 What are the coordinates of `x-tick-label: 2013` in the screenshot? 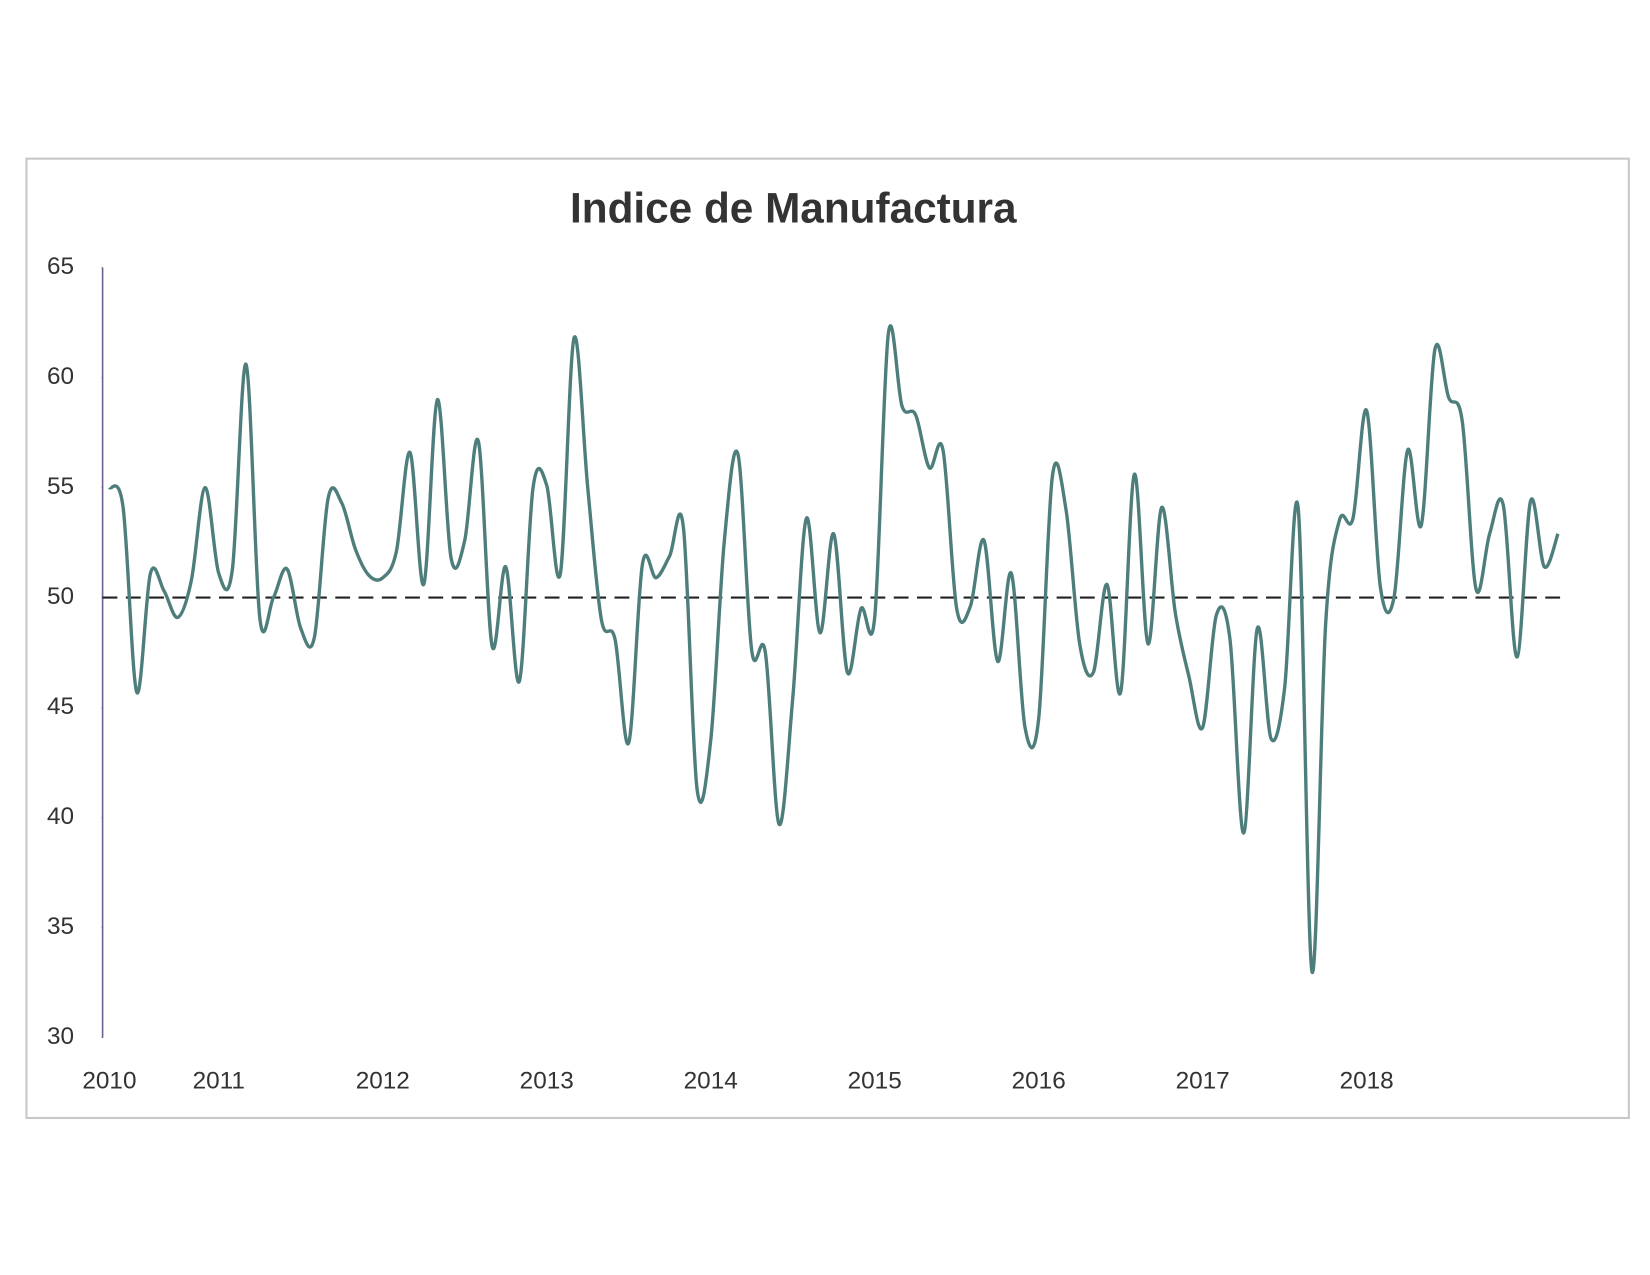 It's located at (547, 1080).